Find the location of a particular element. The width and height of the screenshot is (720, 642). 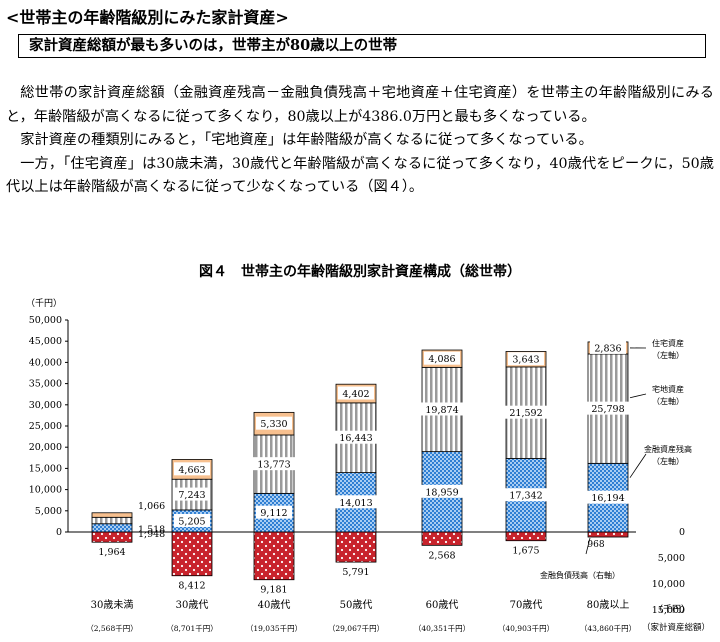

data-label-housing: 3,643 is located at coordinates (525, 360).